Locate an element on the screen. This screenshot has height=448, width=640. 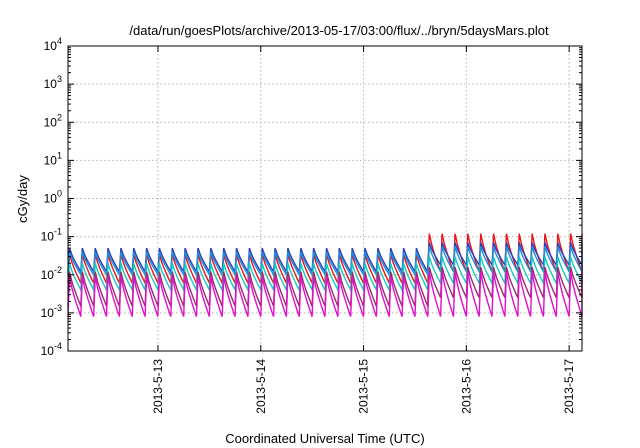
y-tick-label: 10⁰ is located at coordinates (53, 197).